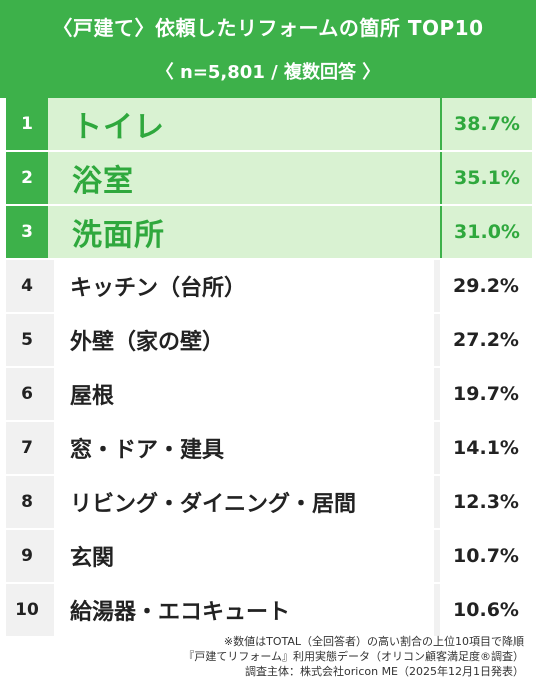 The image size is (536, 683). What do you see at coordinates (27, 178) in the screenshot?
I see `rank-number: 2` at bounding box center [27, 178].